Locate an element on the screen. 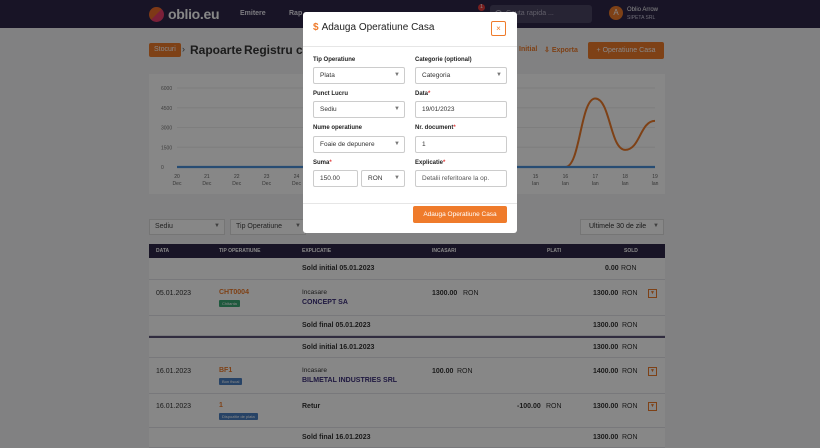 Image resolution: width=820 pixels, height=448 pixels. export-link: ⇩ Exporta is located at coordinates (561, 50).